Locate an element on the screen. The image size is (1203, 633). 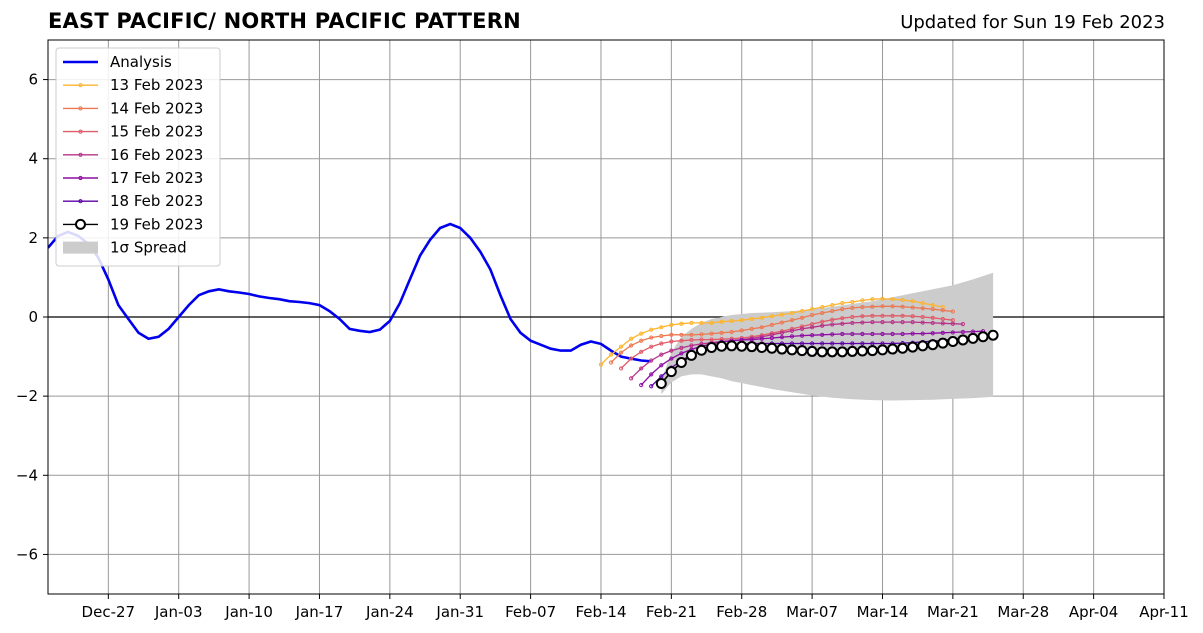
x-tick-label: Jan-10 is located at coordinates (248, 612).